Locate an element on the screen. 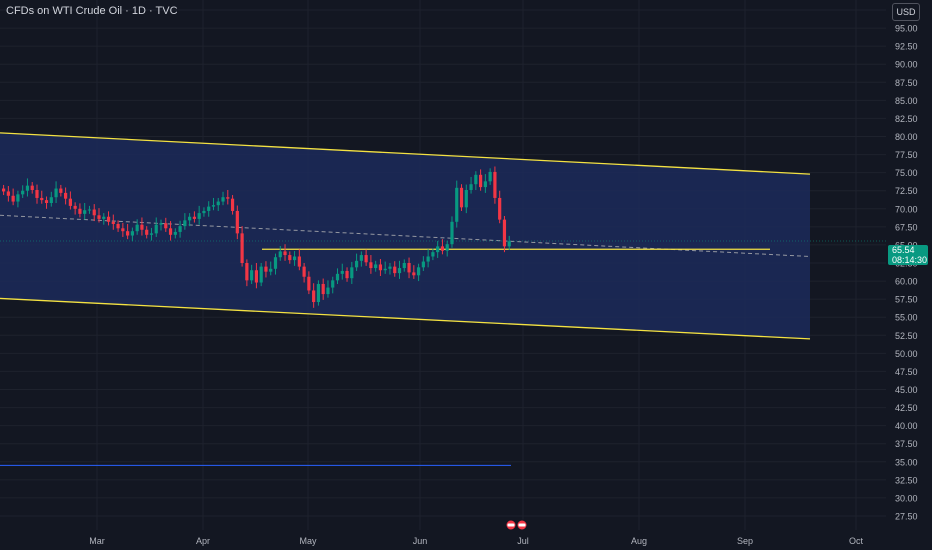 This screenshot has width=932, height=550. y-axis-tick-label: 87.50 is located at coordinates (906, 83).